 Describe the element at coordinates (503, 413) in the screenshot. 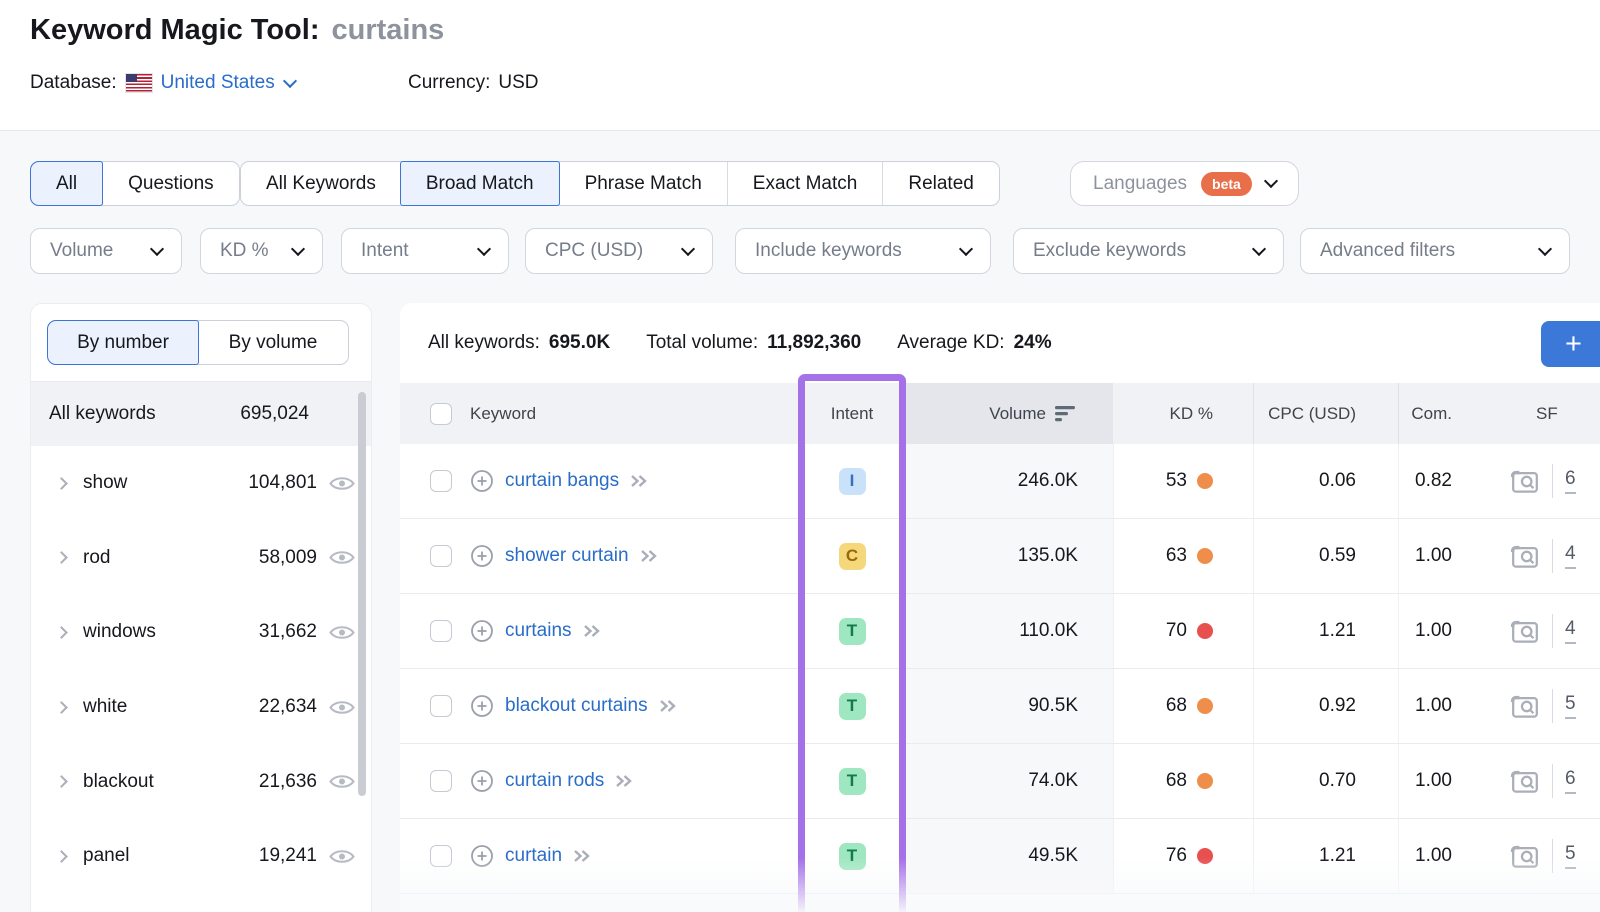

I see `col-keyword: Keyword` at that location.